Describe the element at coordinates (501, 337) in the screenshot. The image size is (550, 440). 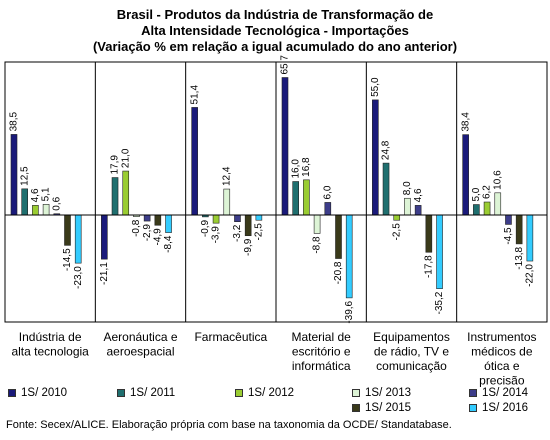
I see `category-label: Instrumentos` at that location.